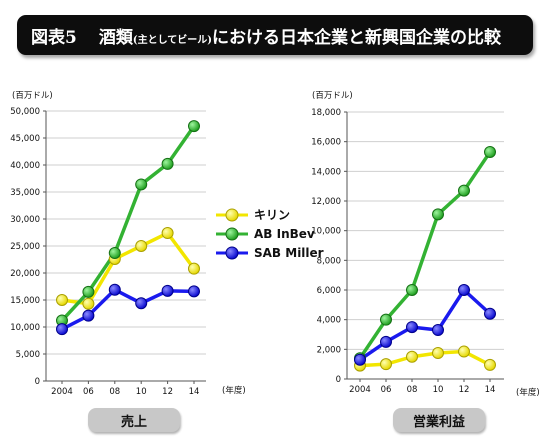  What do you see at coordinates (232, 252) in the screenshot?
I see `legend-marker-sabmiller` at bounding box center [232, 252].